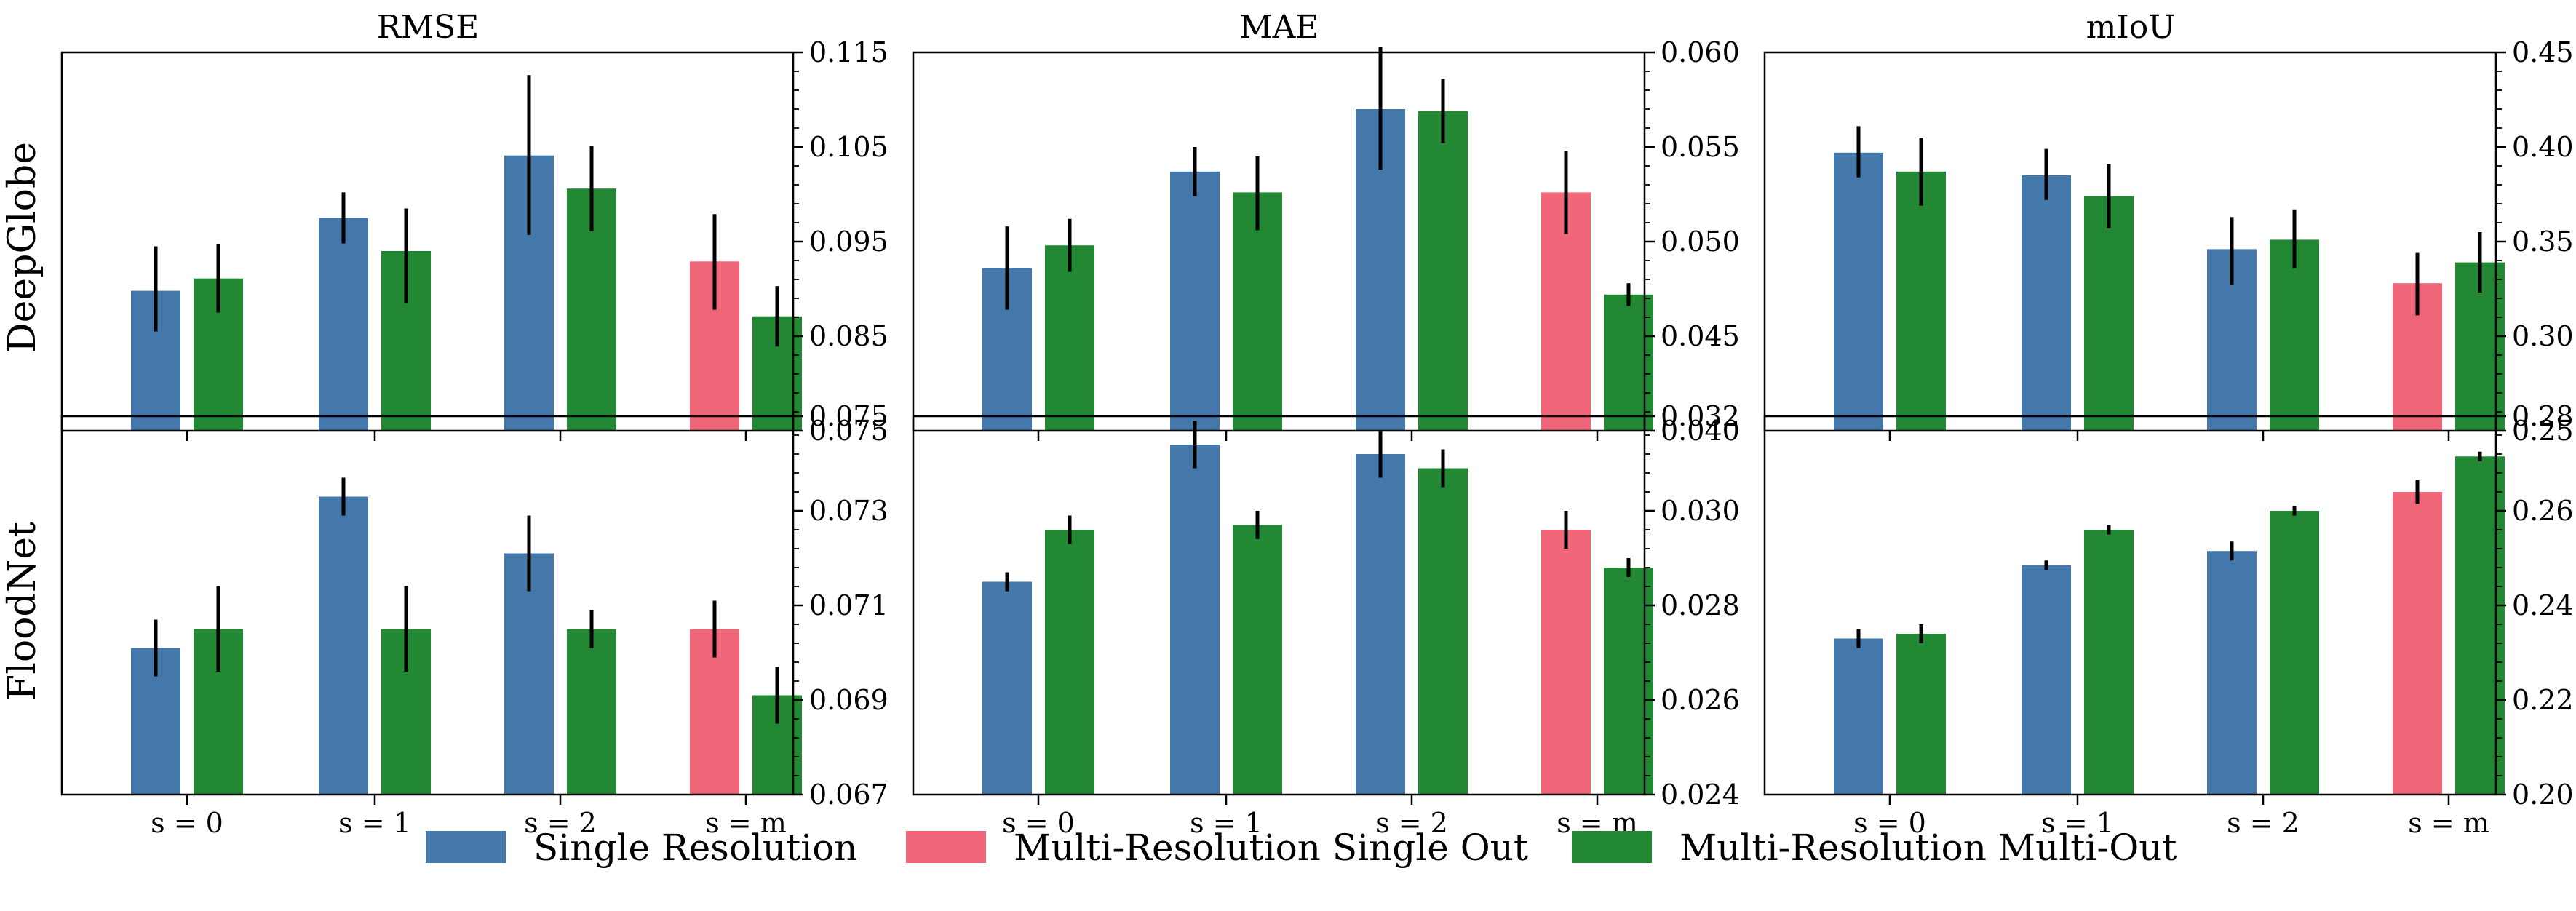 The height and width of the screenshot is (911, 2576). What do you see at coordinates (1700, 242) in the screenshot?
I see `y-tick-label: 0.050` at bounding box center [1700, 242].